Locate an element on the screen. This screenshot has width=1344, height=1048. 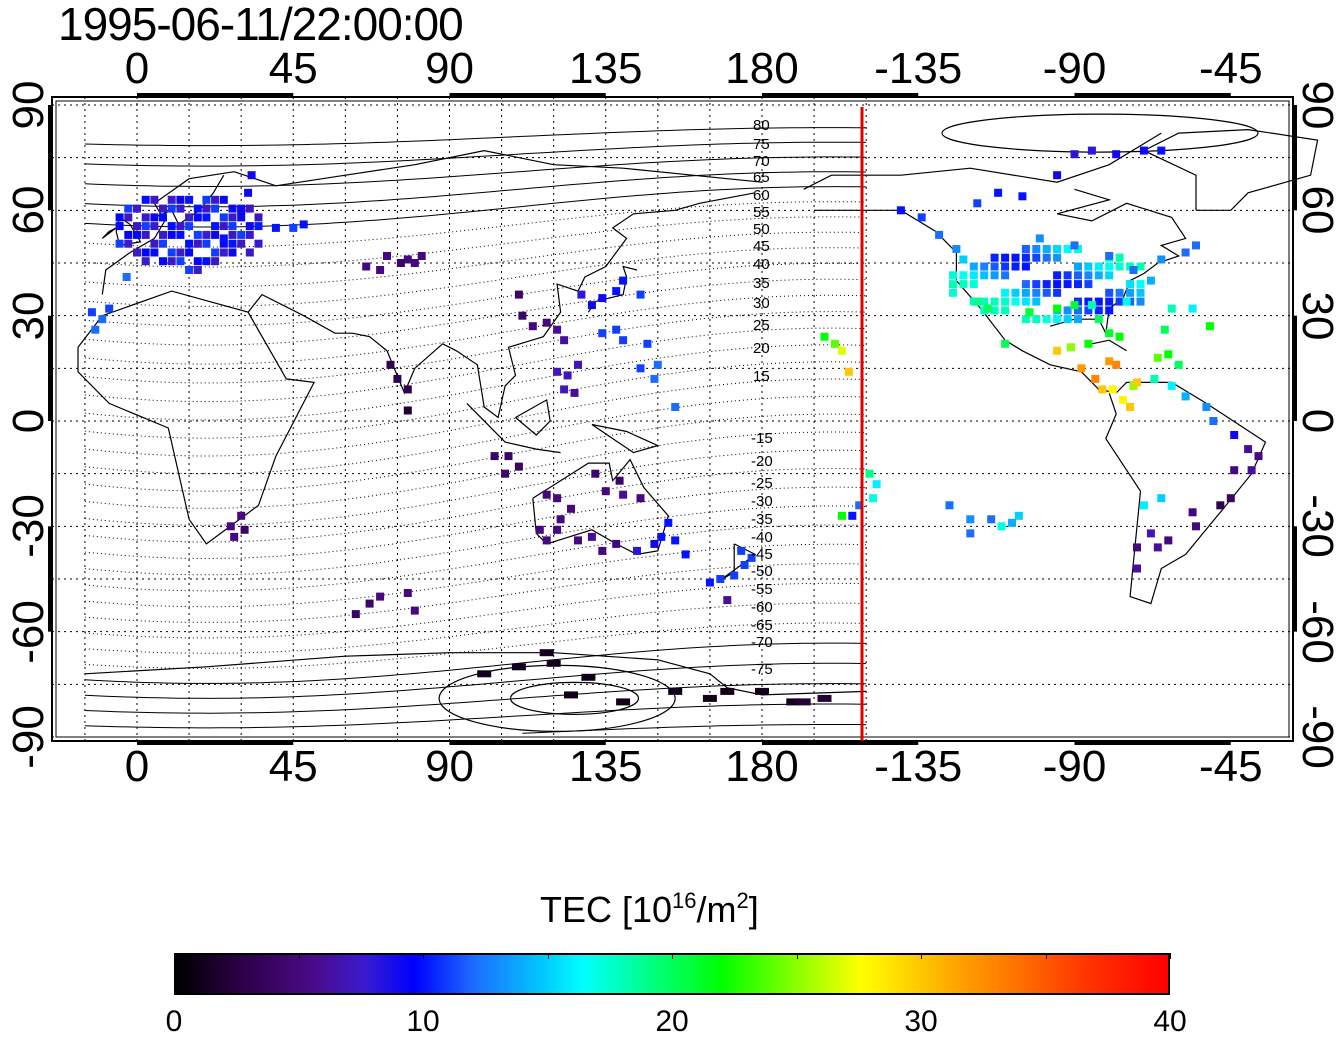
lon-tick-label-bottom: 45 is located at coordinates (293, 766).